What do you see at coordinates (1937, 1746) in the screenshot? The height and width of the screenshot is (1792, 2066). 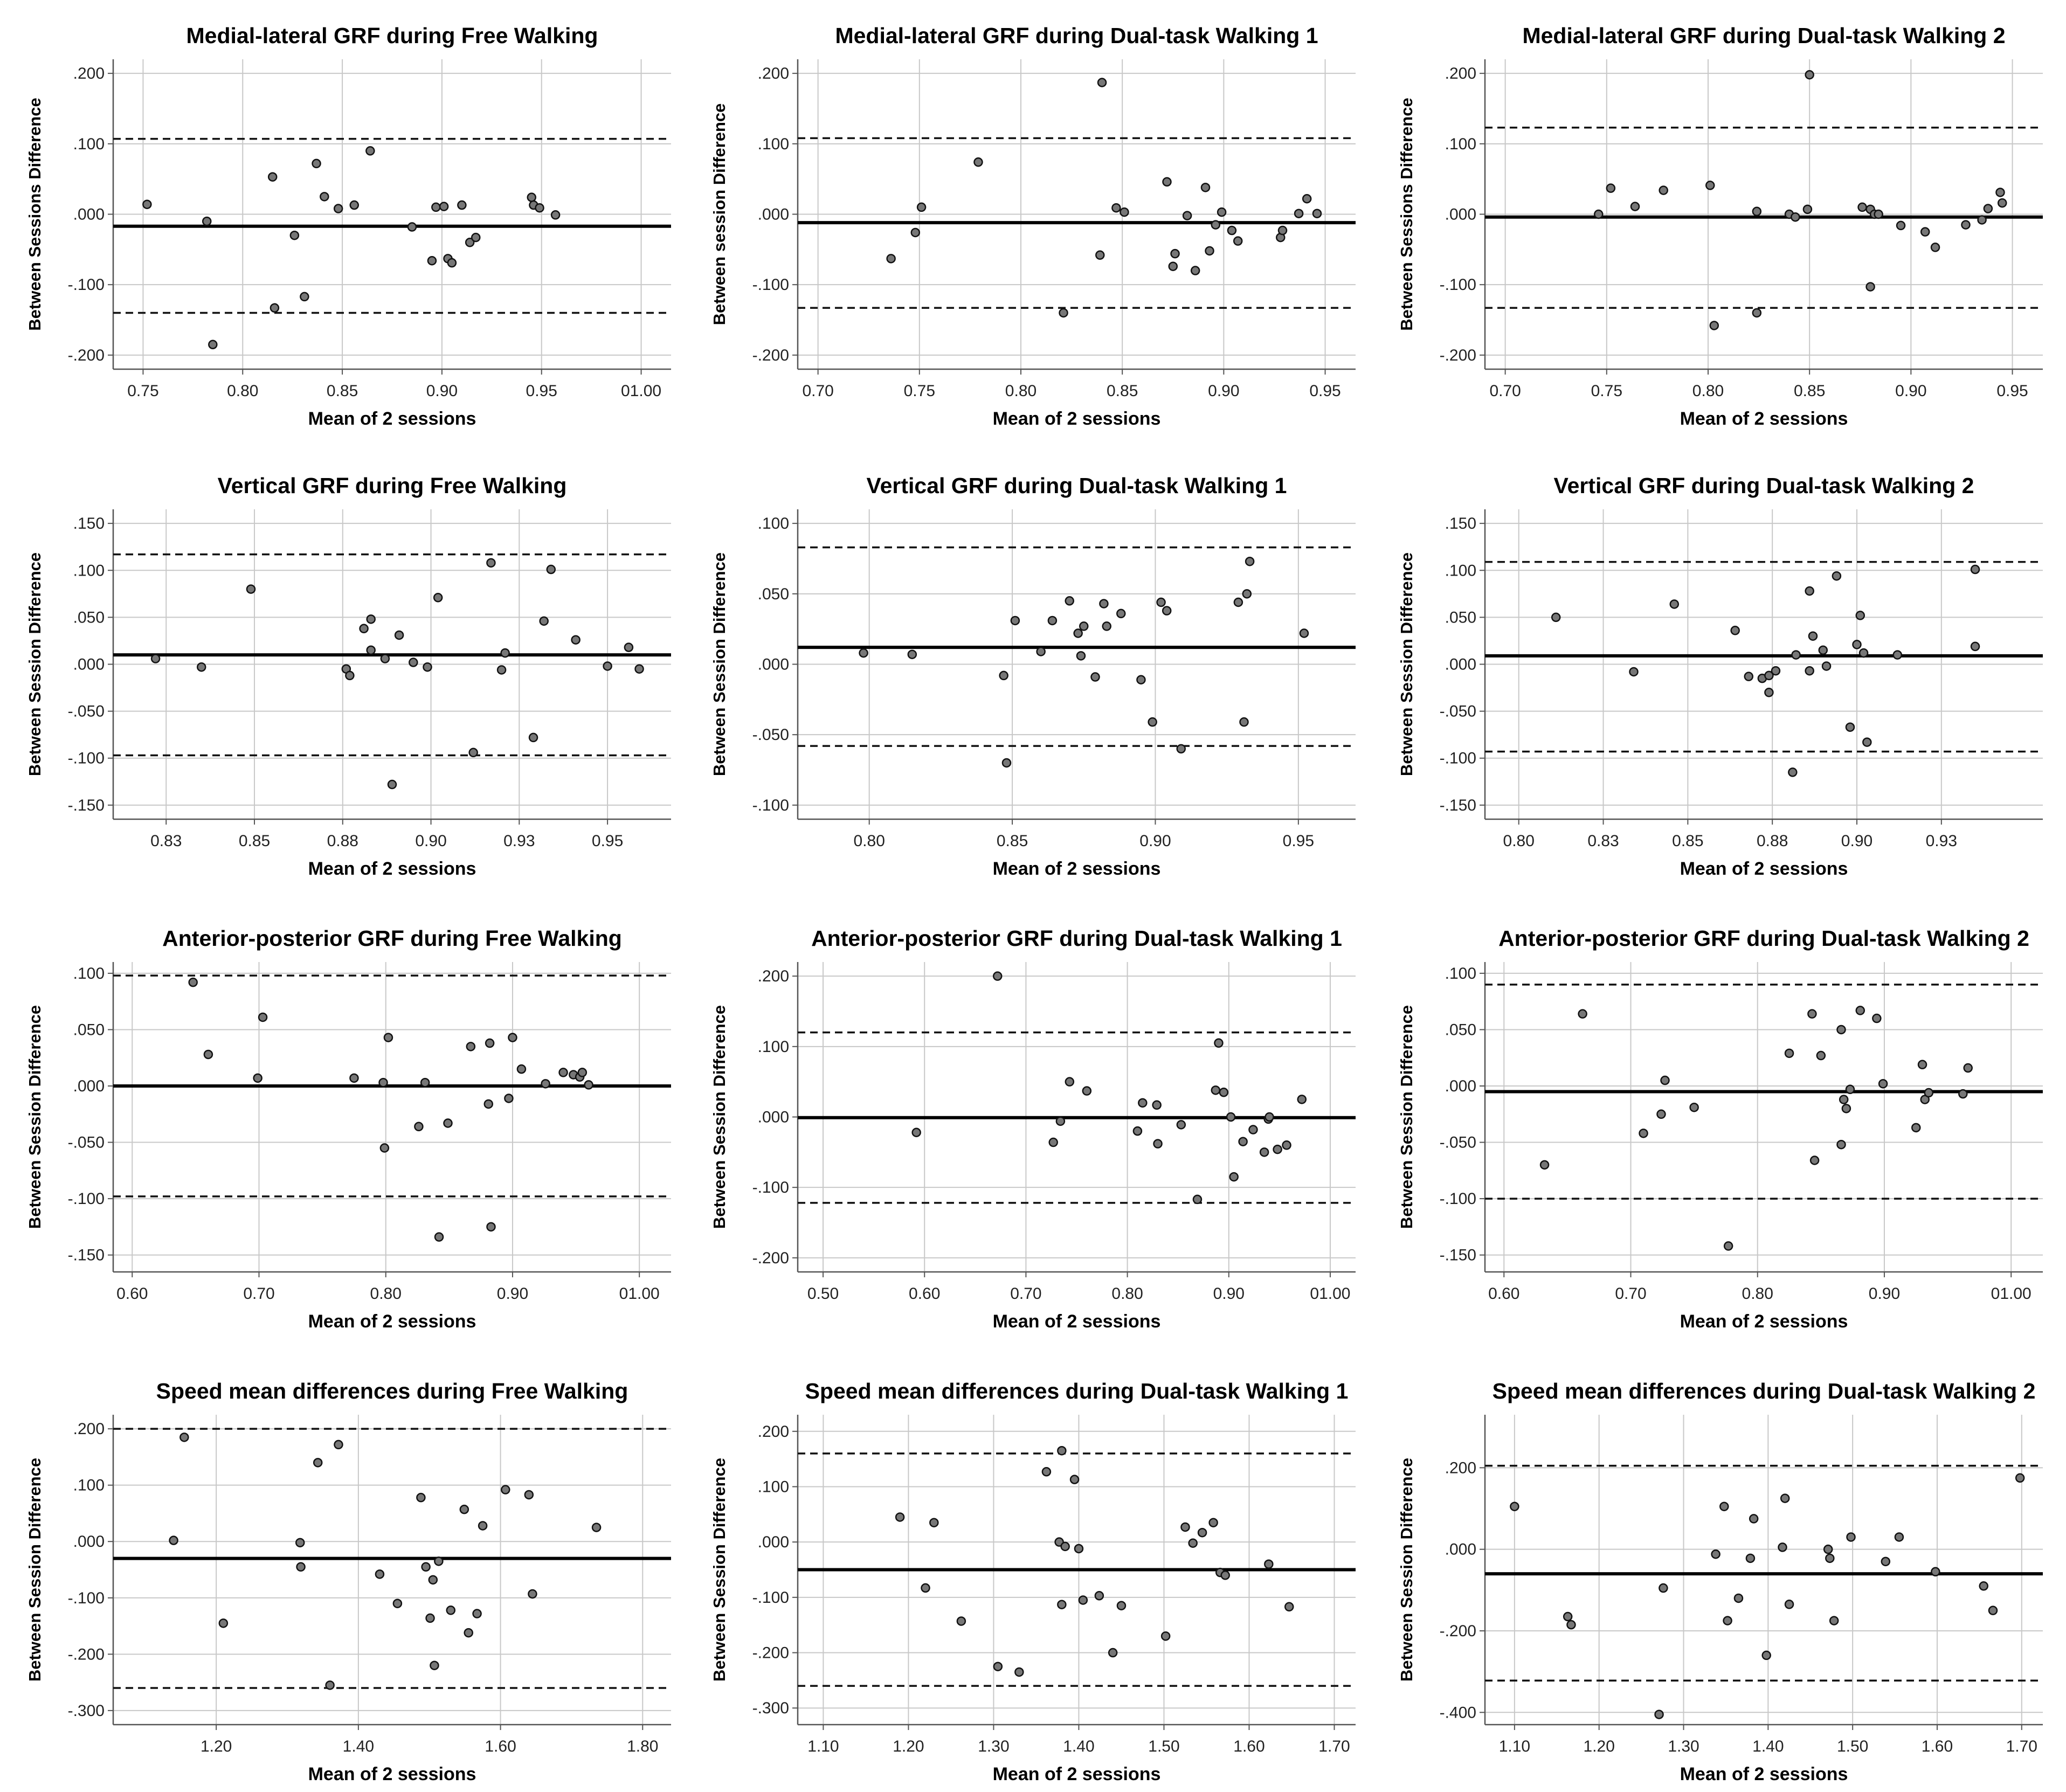 I see `x-tick-label: 1.60` at bounding box center [1937, 1746].